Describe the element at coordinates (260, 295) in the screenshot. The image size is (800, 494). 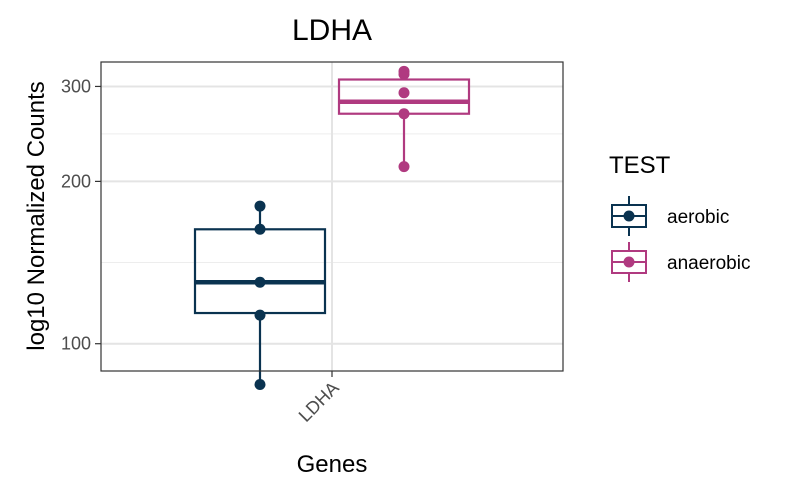
I see `box-aerobic` at that location.